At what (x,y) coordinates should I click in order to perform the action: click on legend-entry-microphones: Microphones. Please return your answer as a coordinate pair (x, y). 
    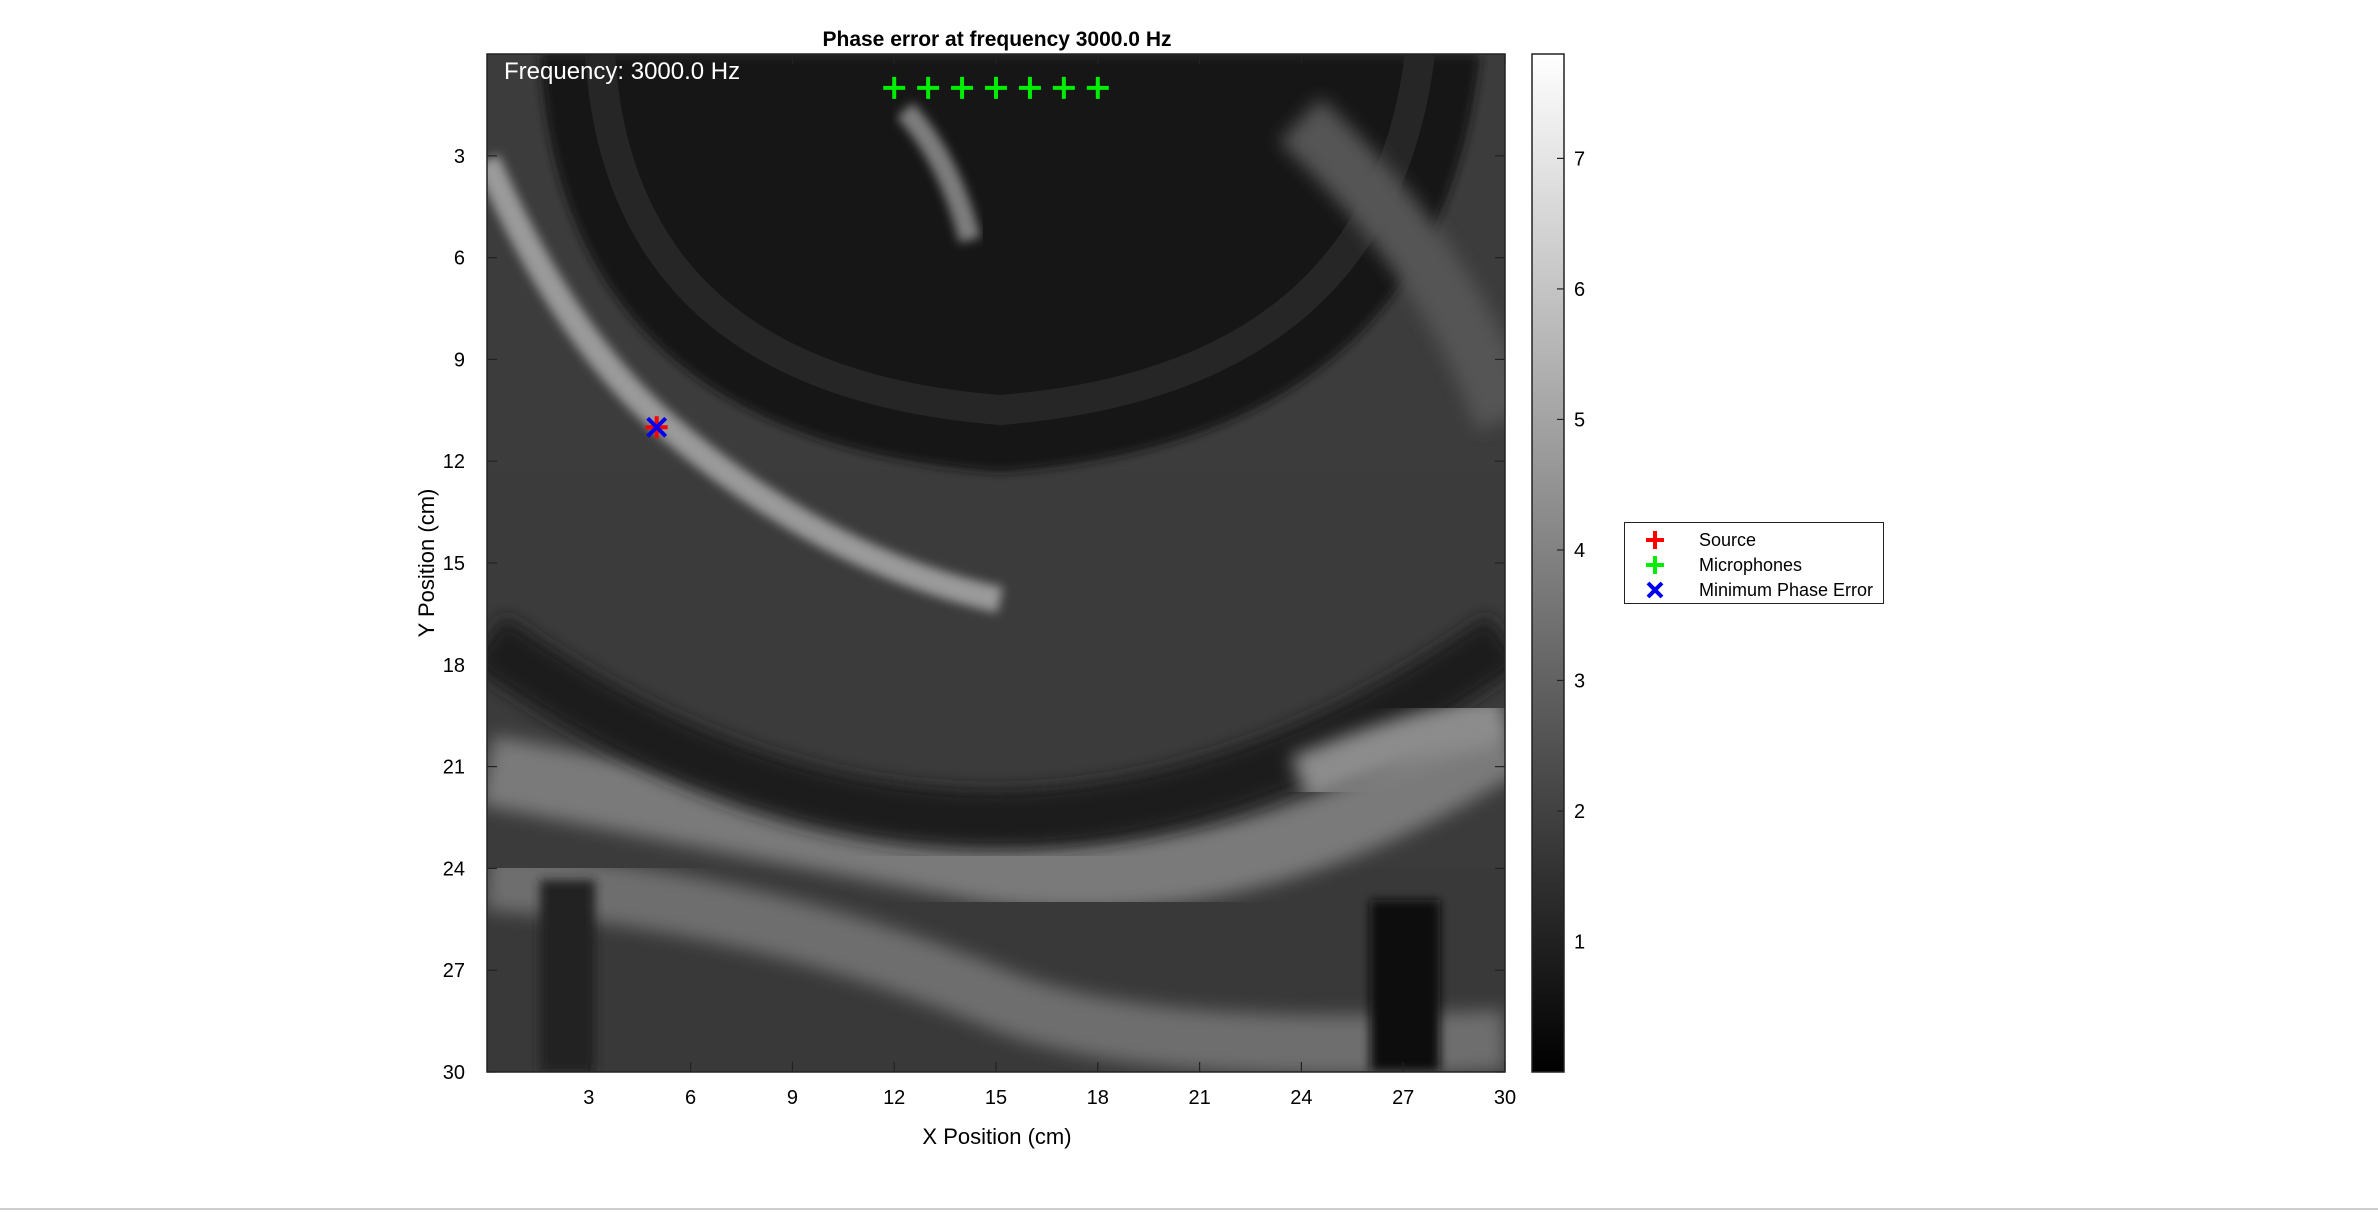
    Looking at the image, I should click on (1754, 565).